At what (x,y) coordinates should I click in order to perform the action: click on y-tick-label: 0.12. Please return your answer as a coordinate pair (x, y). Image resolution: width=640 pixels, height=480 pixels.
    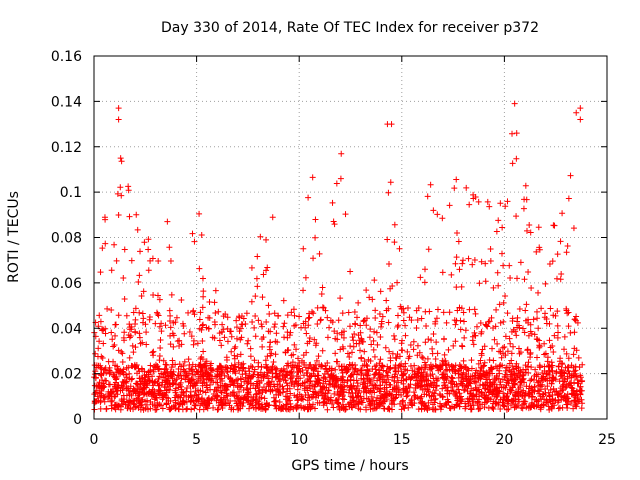
    Looking at the image, I should click on (66, 148).